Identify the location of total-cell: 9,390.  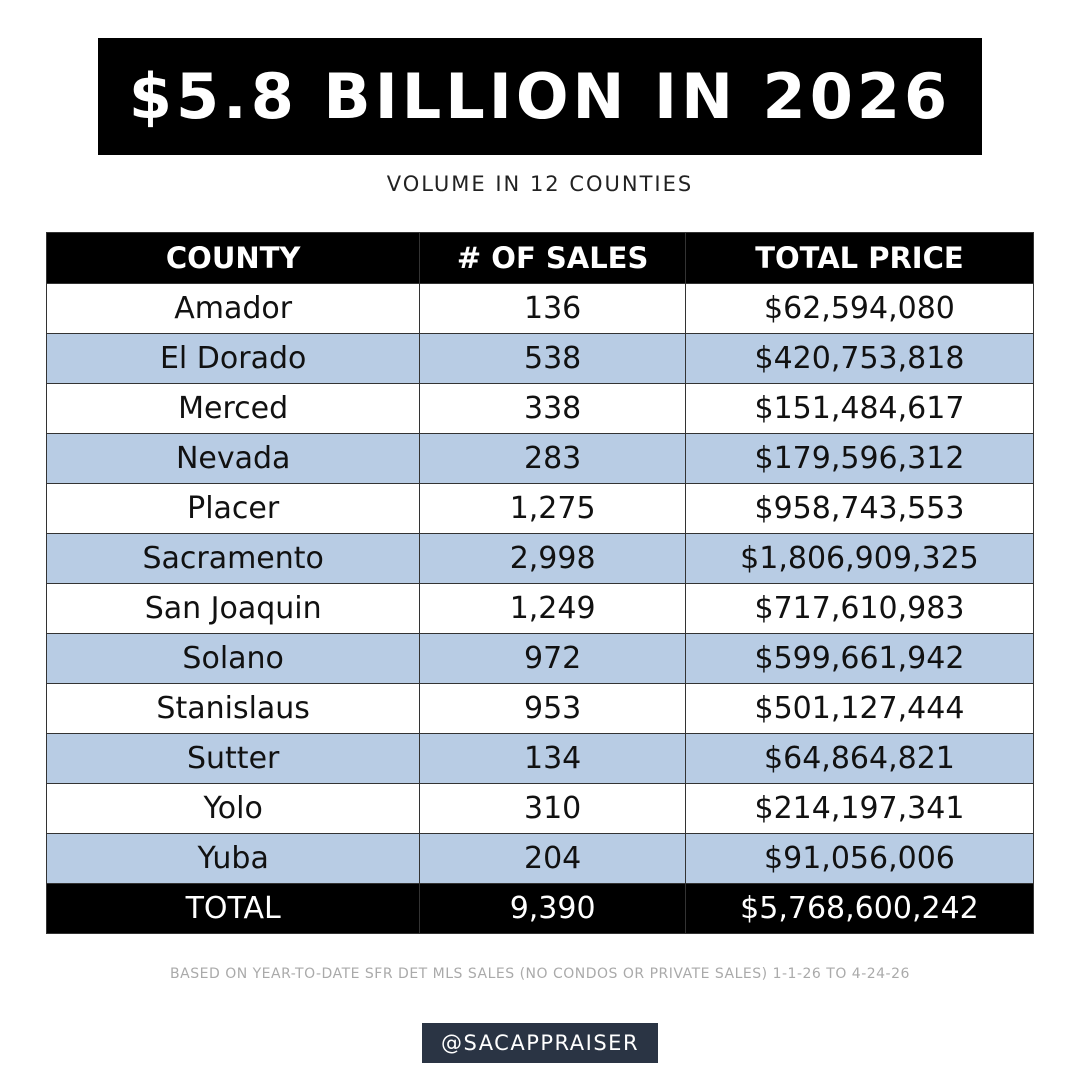
(552, 908).